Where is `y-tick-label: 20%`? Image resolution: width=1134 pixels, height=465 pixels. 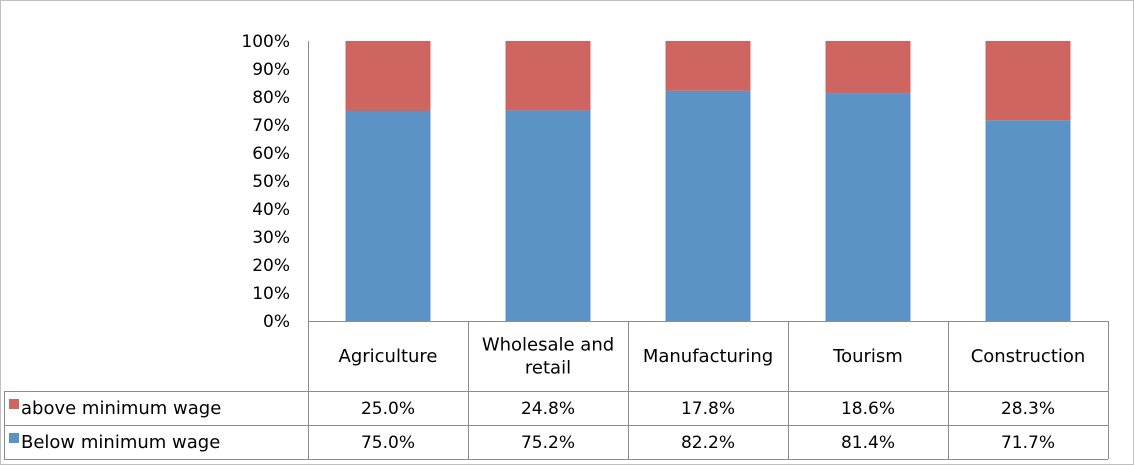 y-tick-label: 20% is located at coordinates (271, 266).